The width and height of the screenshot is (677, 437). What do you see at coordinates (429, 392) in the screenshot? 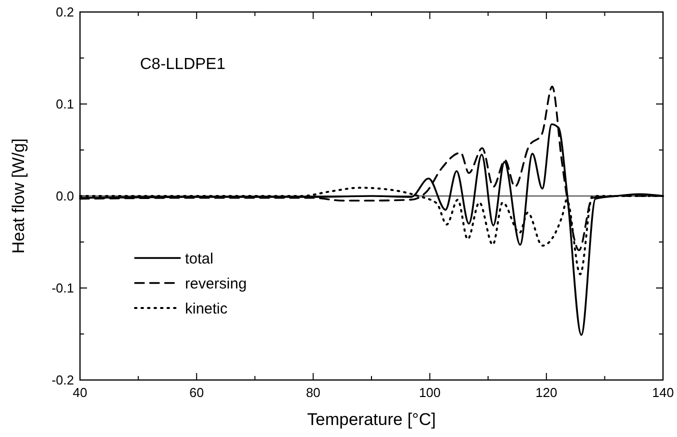
I see `x-tick-label: 100` at bounding box center [429, 392].